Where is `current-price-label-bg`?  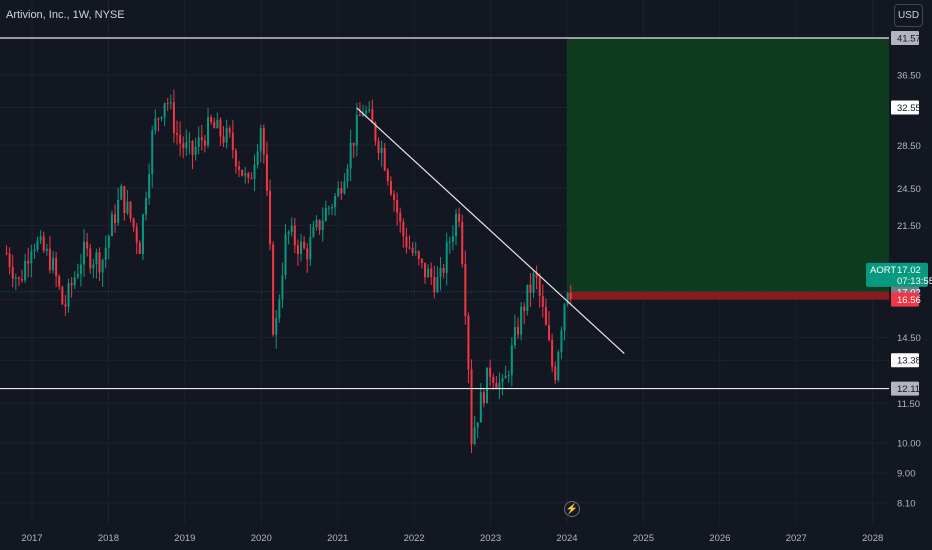 current-price-label-bg is located at coordinates (897, 274).